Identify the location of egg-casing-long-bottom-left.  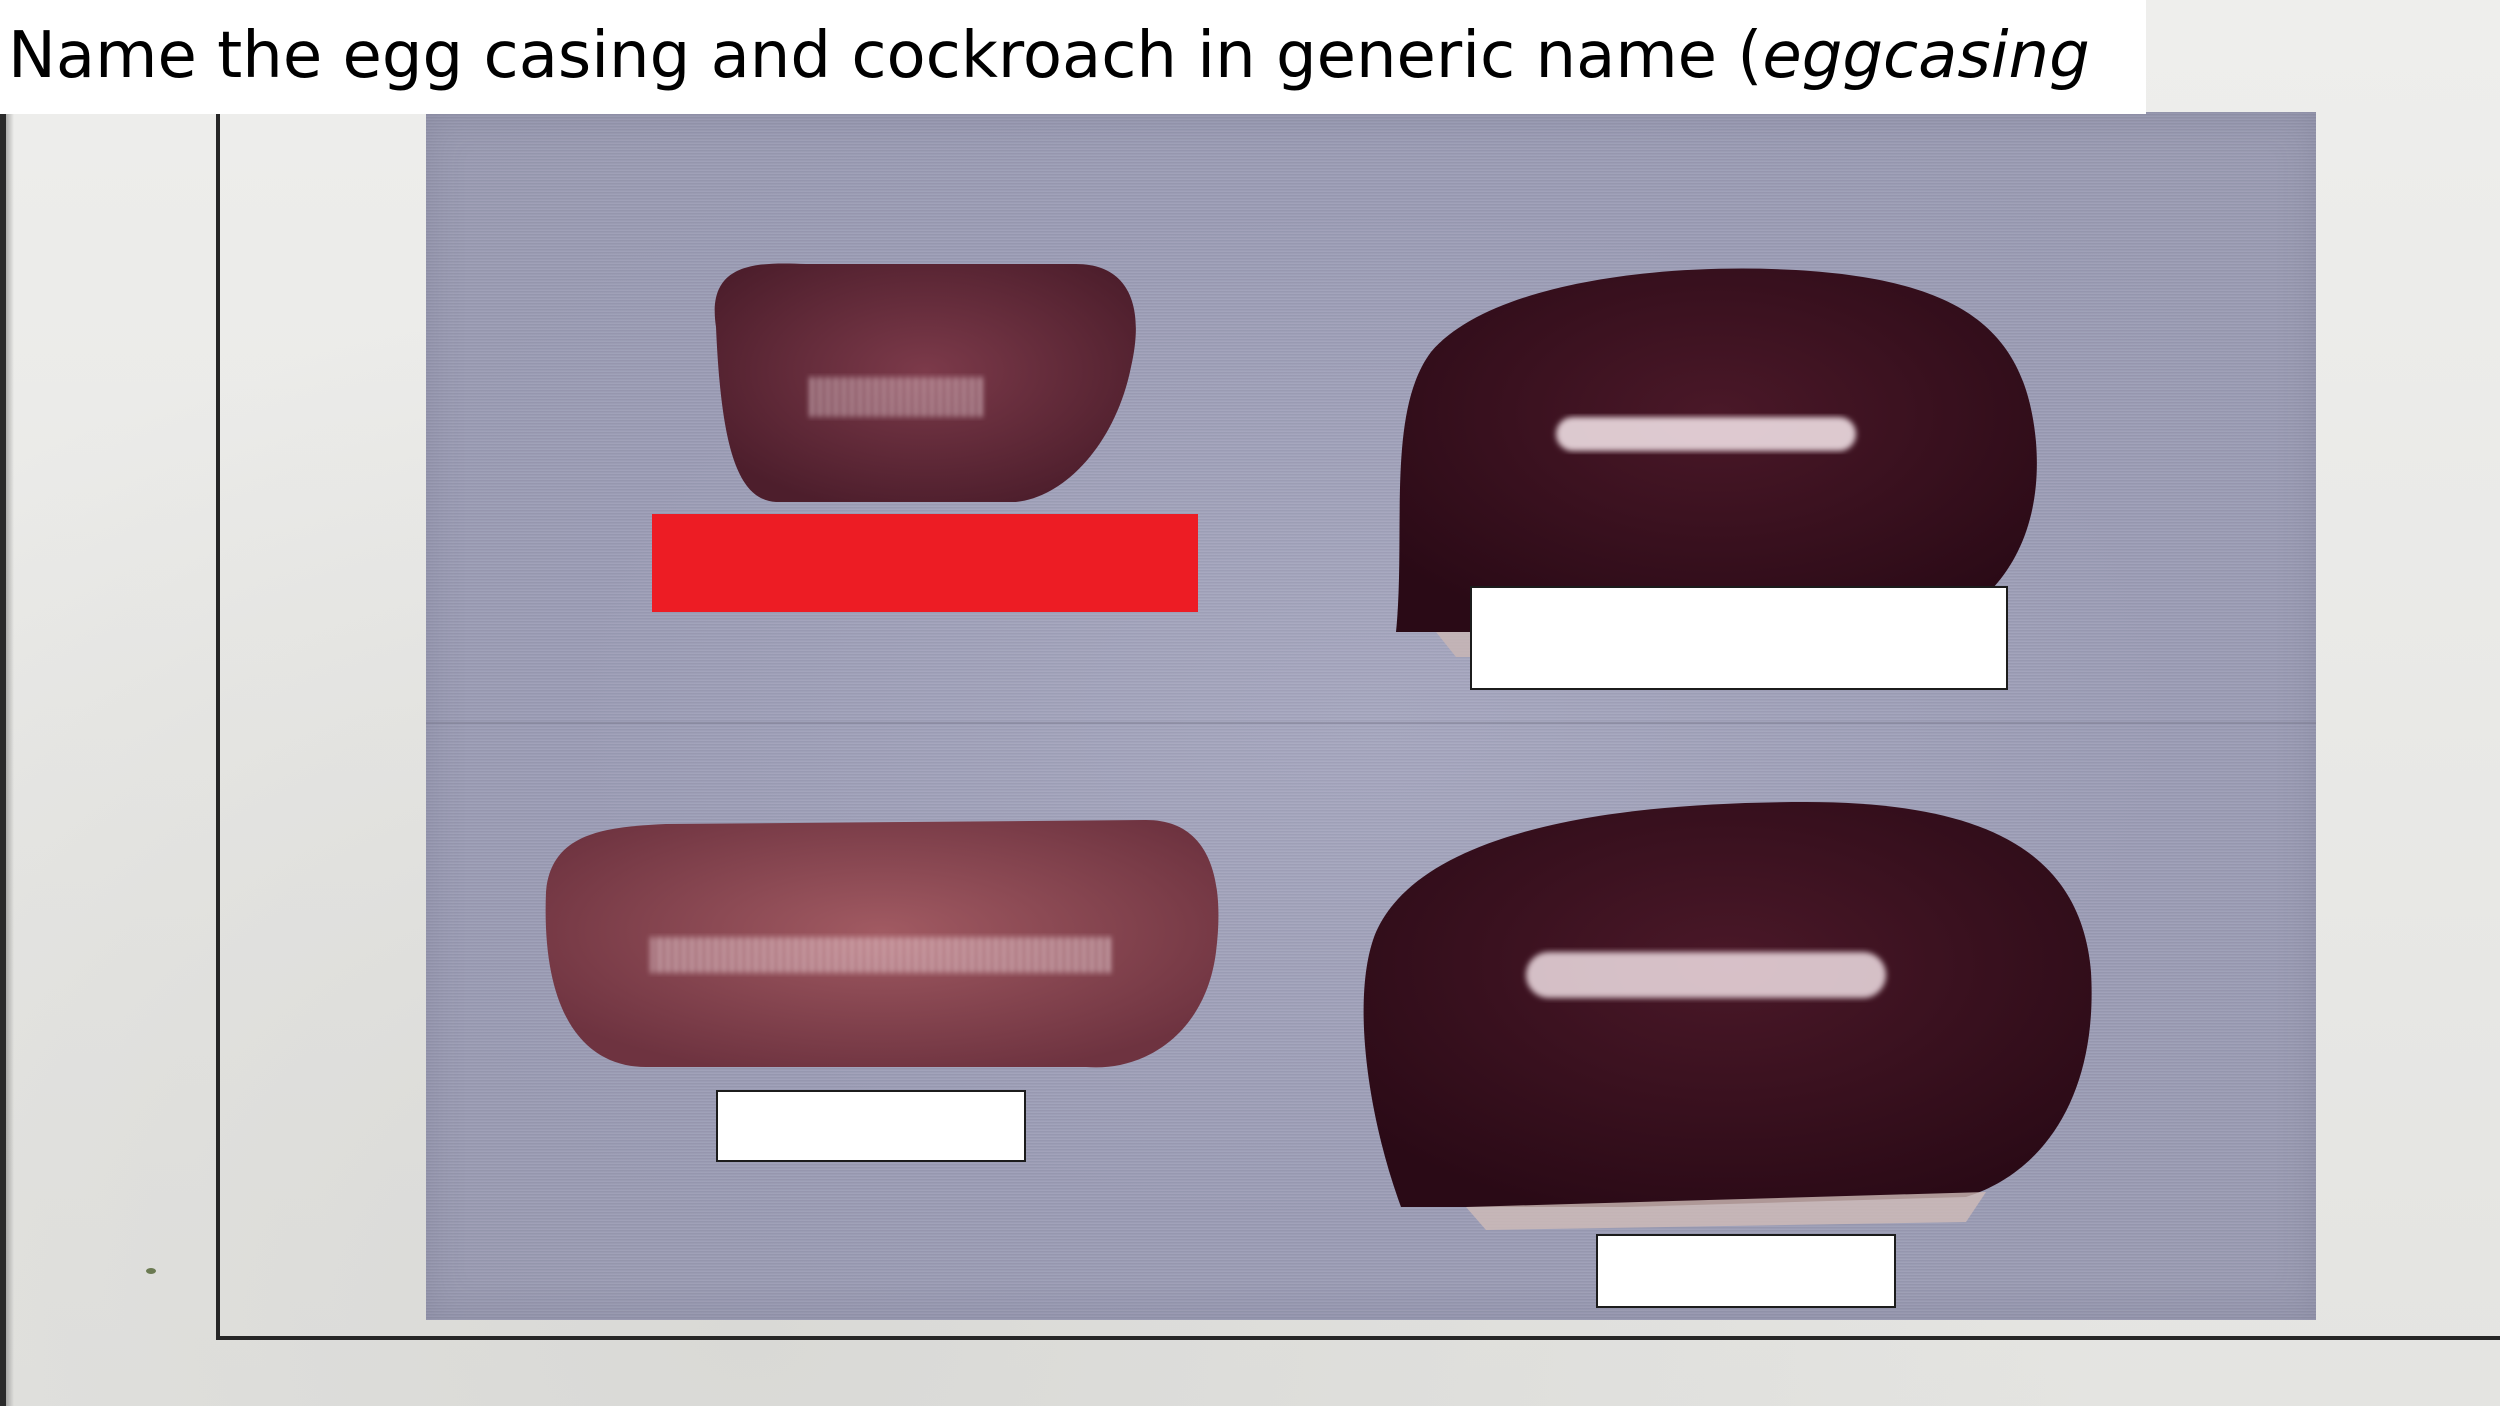
(882, 944).